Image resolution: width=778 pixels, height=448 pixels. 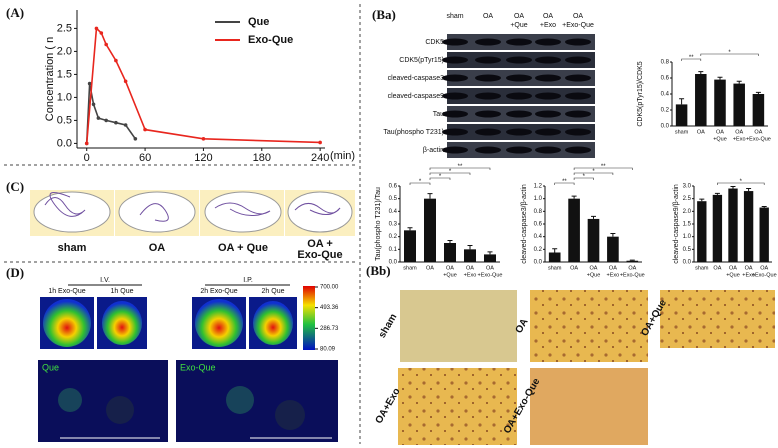 I want to click on x-tick-label: sham, so click(x=410, y=268).